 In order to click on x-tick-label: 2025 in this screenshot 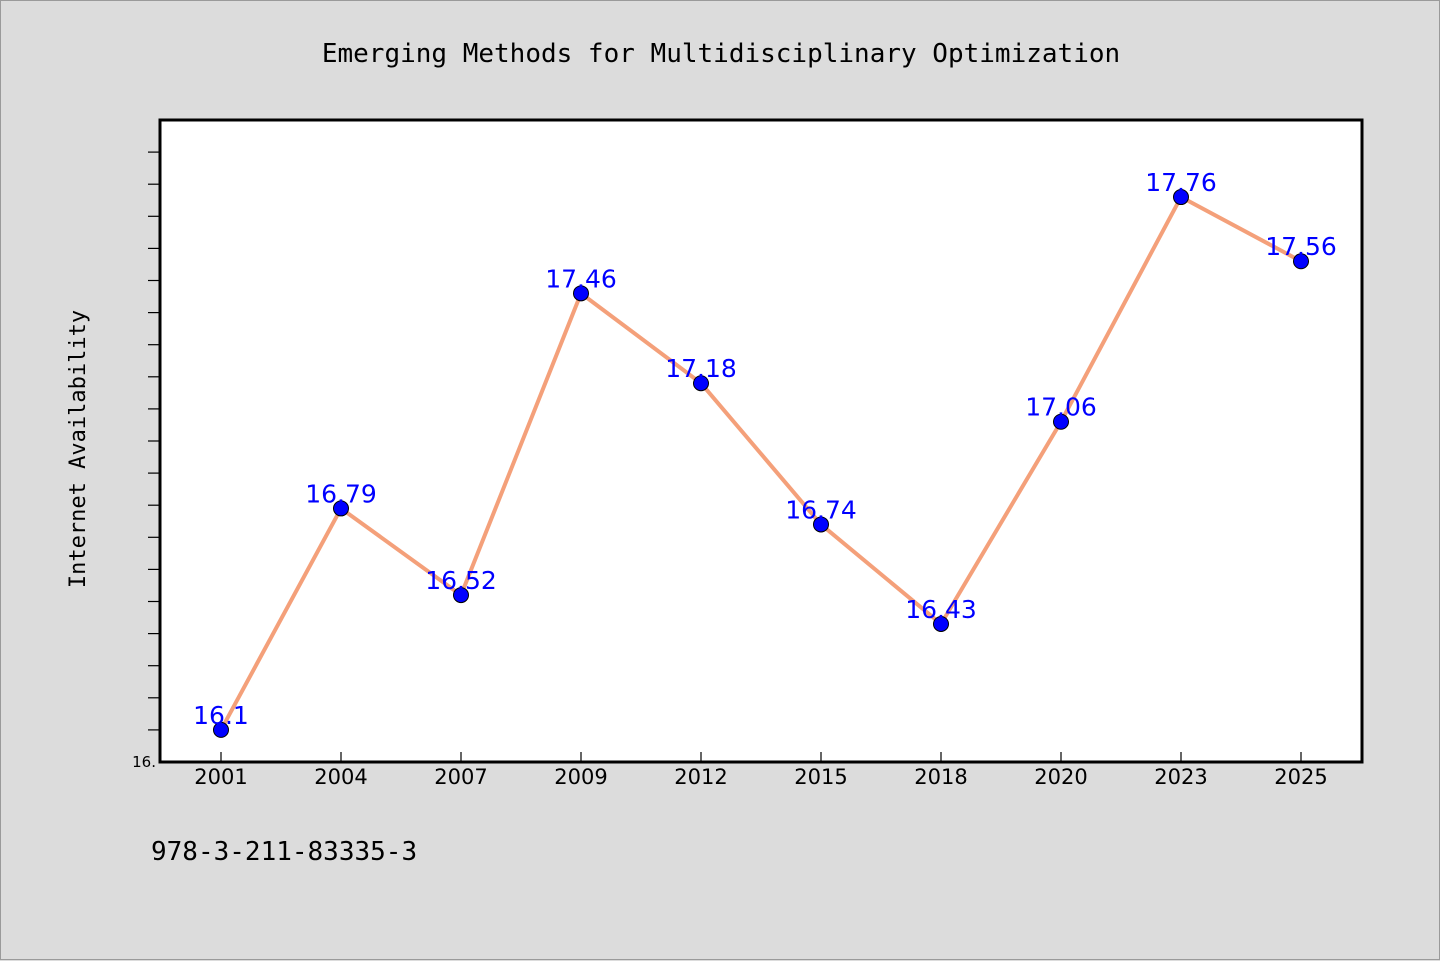, I will do `click(1300, 777)`.